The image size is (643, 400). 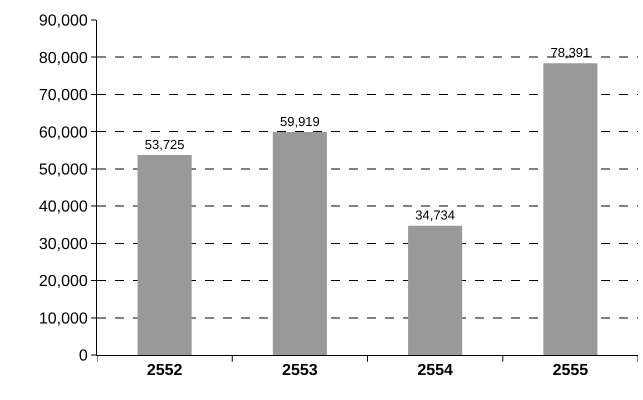 What do you see at coordinates (63, 281) in the screenshot?
I see `y-tick-label: 20,000` at bounding box center [63, 281].